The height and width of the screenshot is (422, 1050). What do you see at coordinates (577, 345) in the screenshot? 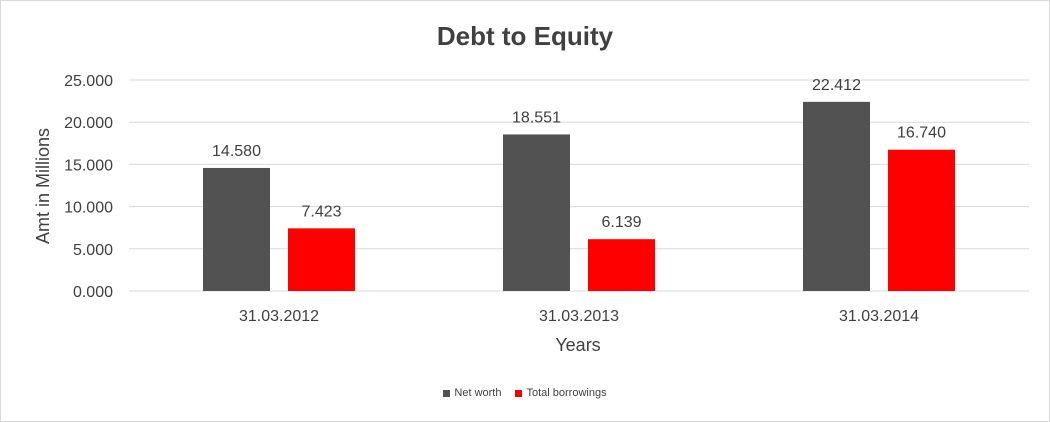
I see `x-axis-title: Years` at bounding box center [577, 345].